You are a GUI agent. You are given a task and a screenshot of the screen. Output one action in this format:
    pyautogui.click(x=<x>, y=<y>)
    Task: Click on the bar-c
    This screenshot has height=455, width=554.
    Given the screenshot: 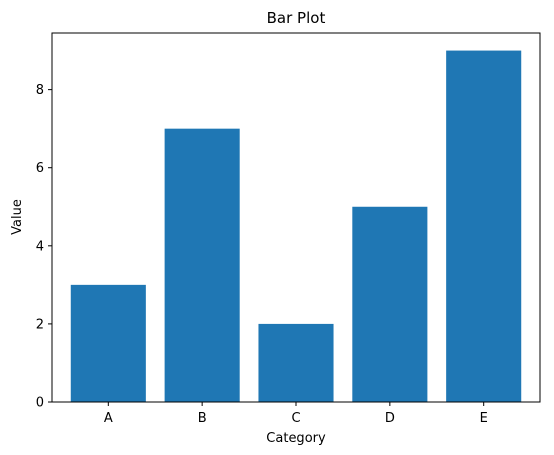 What is the action you would take?
    pyautogui.click(x=296, y=362)
    